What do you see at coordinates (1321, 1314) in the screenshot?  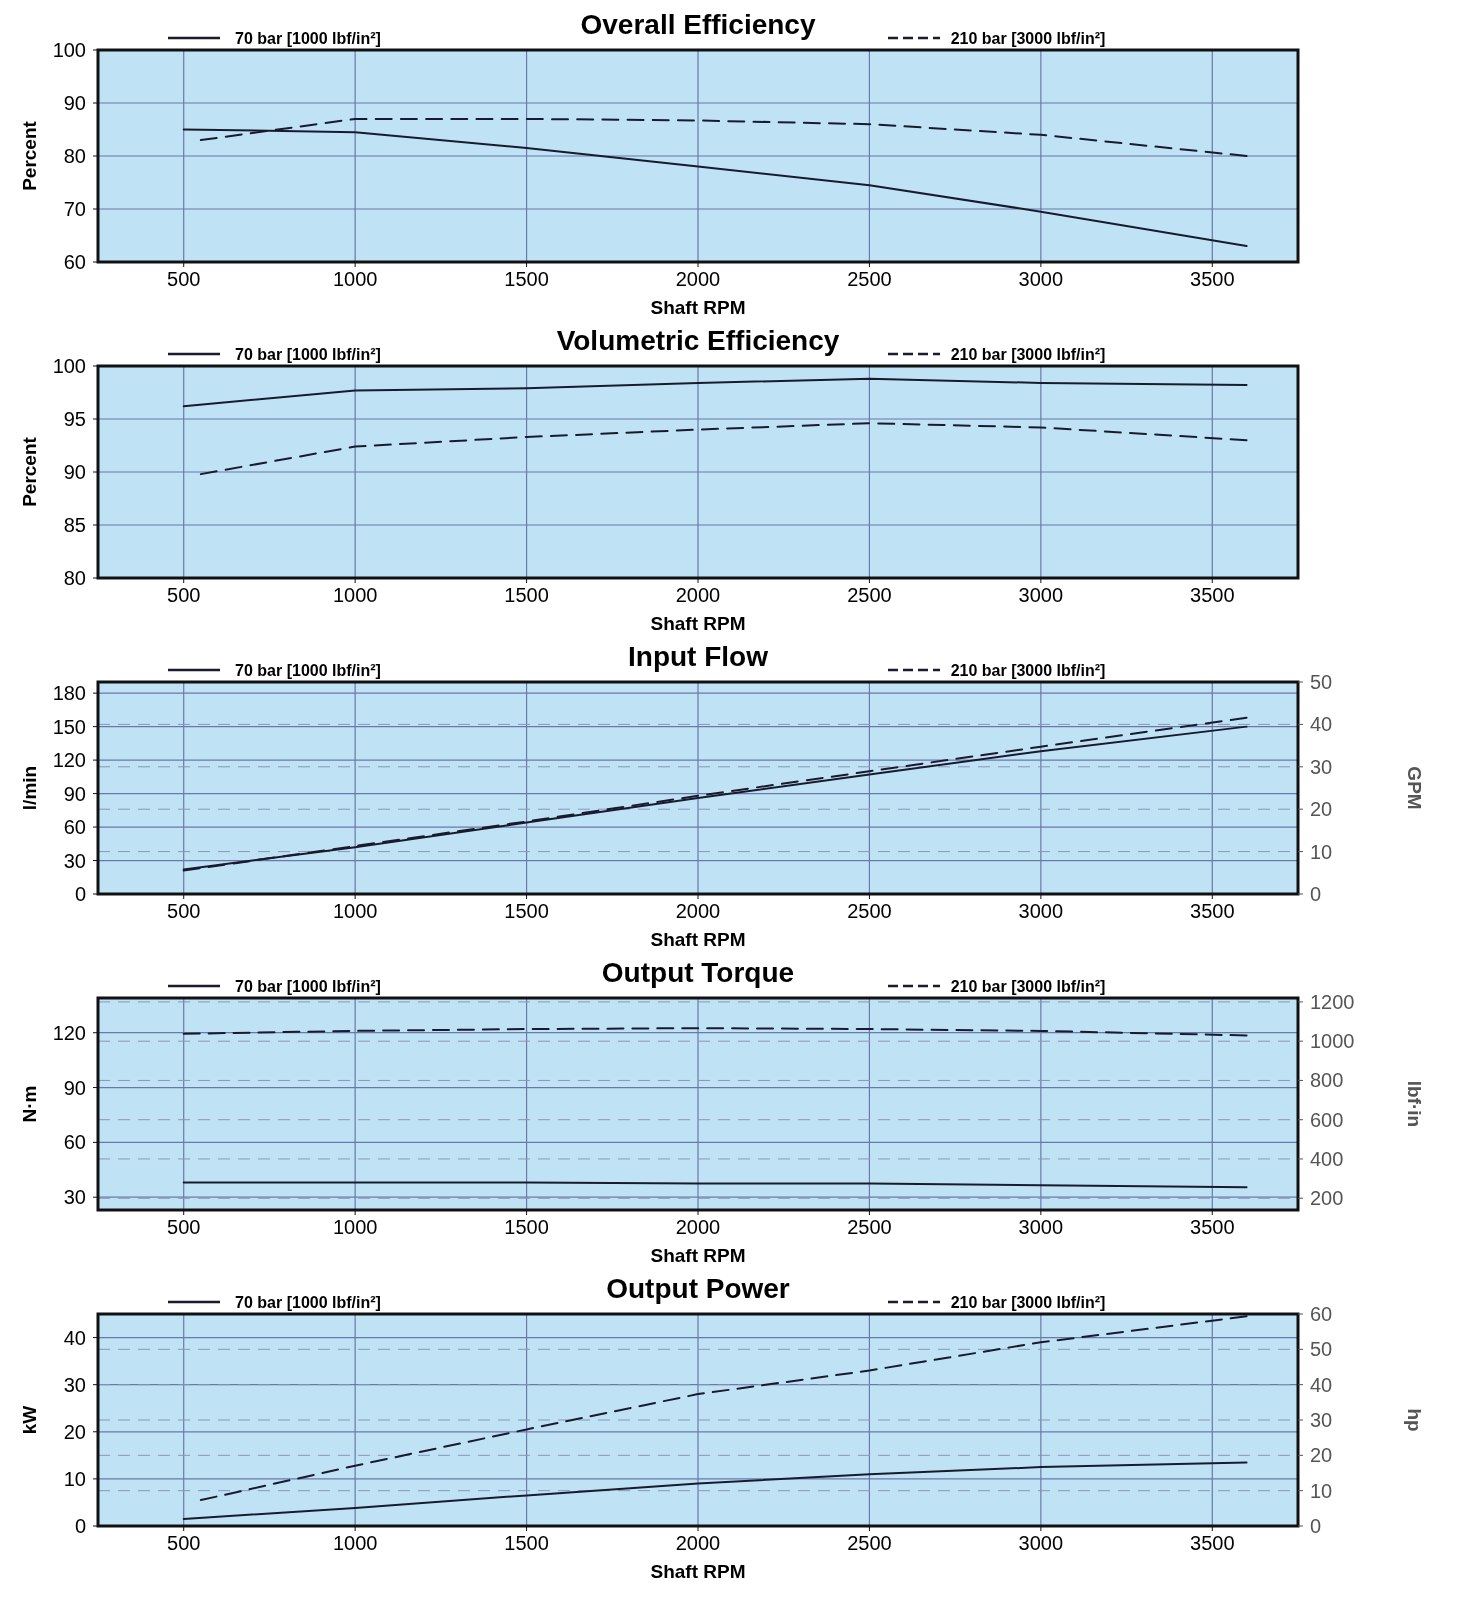 I see `y2-tick-label: 60` at bounding box center [1321, 1314].